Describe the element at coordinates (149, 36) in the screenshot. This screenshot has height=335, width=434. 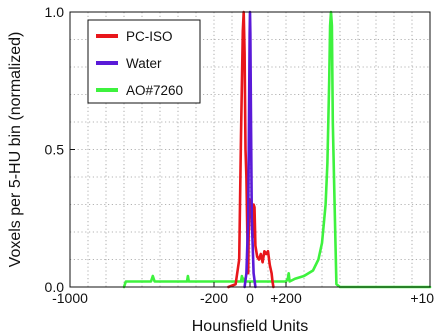
I see `legend-label: PC-ISO` at that location.